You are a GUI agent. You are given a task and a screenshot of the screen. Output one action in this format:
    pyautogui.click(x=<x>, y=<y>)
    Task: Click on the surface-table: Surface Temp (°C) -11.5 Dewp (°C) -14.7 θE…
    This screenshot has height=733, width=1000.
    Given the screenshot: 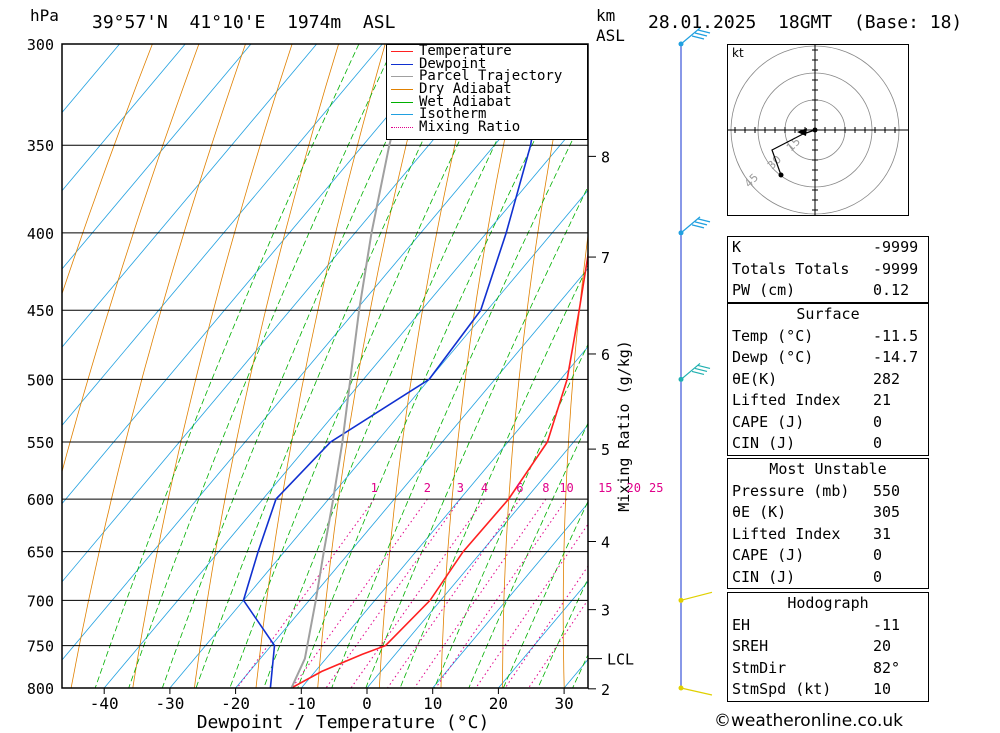 What is the action you would take?
    pyautogui.click(x=828, y=379)
    